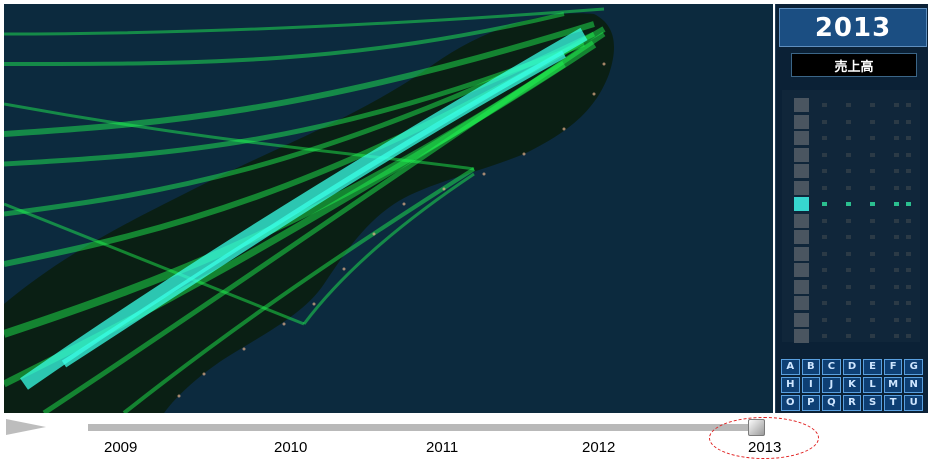 This screenshot has height=461, width=928. What do you see at coordinates (913, 403) in the screenshot?
I see `letter-button-u: U` at bounding box center [913, 403].